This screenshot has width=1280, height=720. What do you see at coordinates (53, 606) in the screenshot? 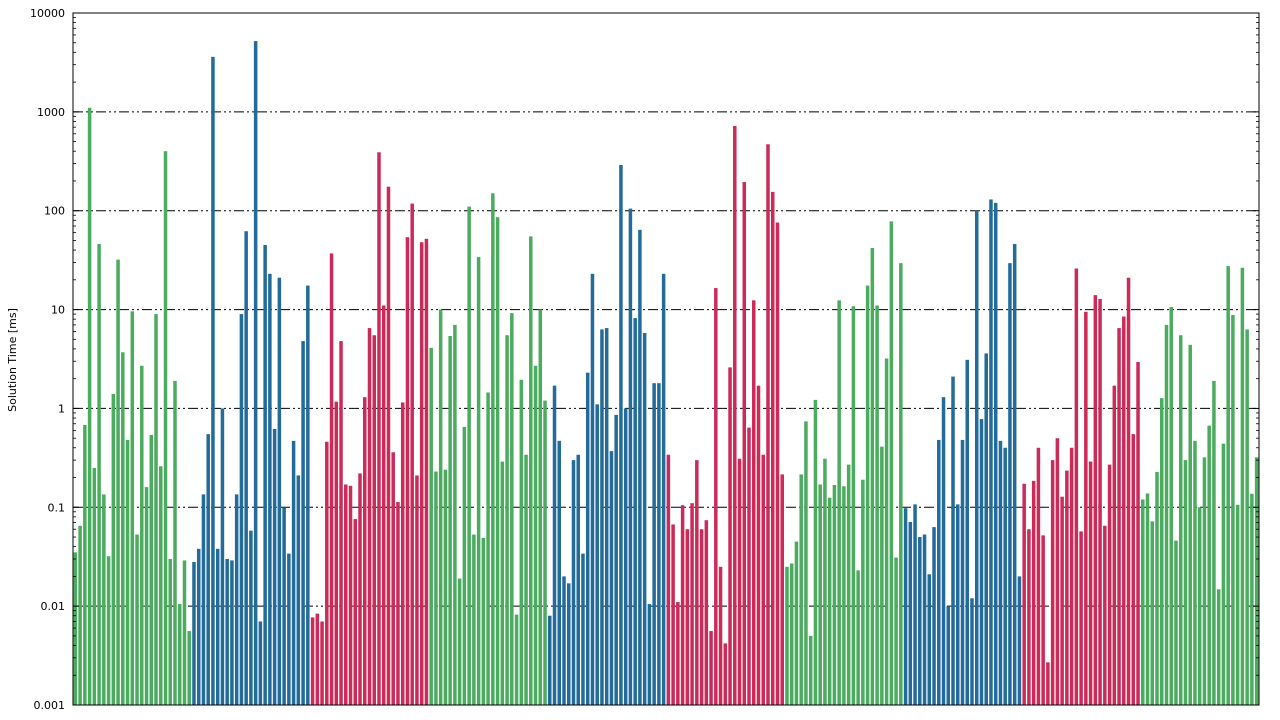
I see `y-tick-label: 0.01` at bounding box center [53, 606].